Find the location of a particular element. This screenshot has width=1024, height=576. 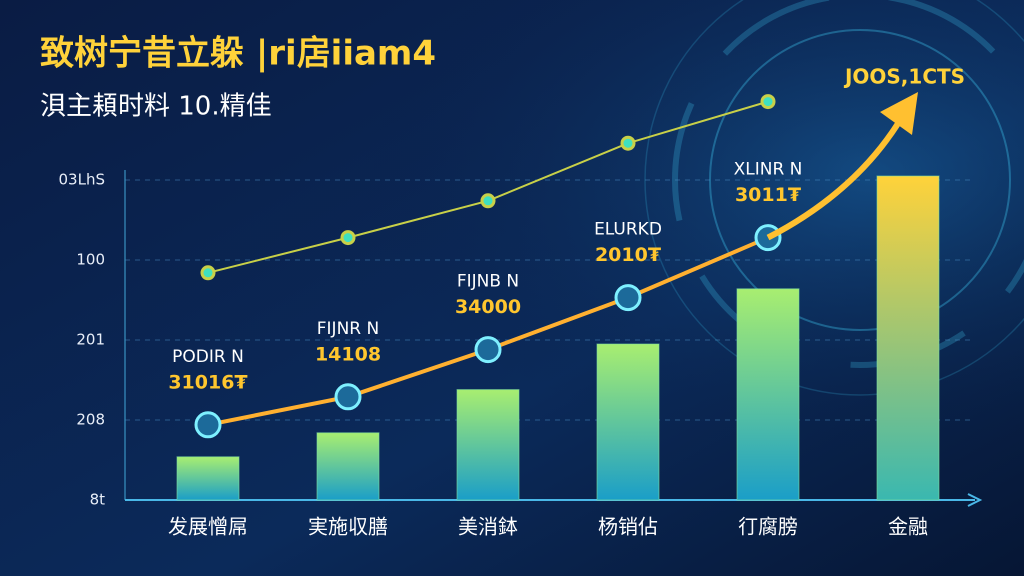

x-tick-label: 金融 is located at coordinates (908, 527).